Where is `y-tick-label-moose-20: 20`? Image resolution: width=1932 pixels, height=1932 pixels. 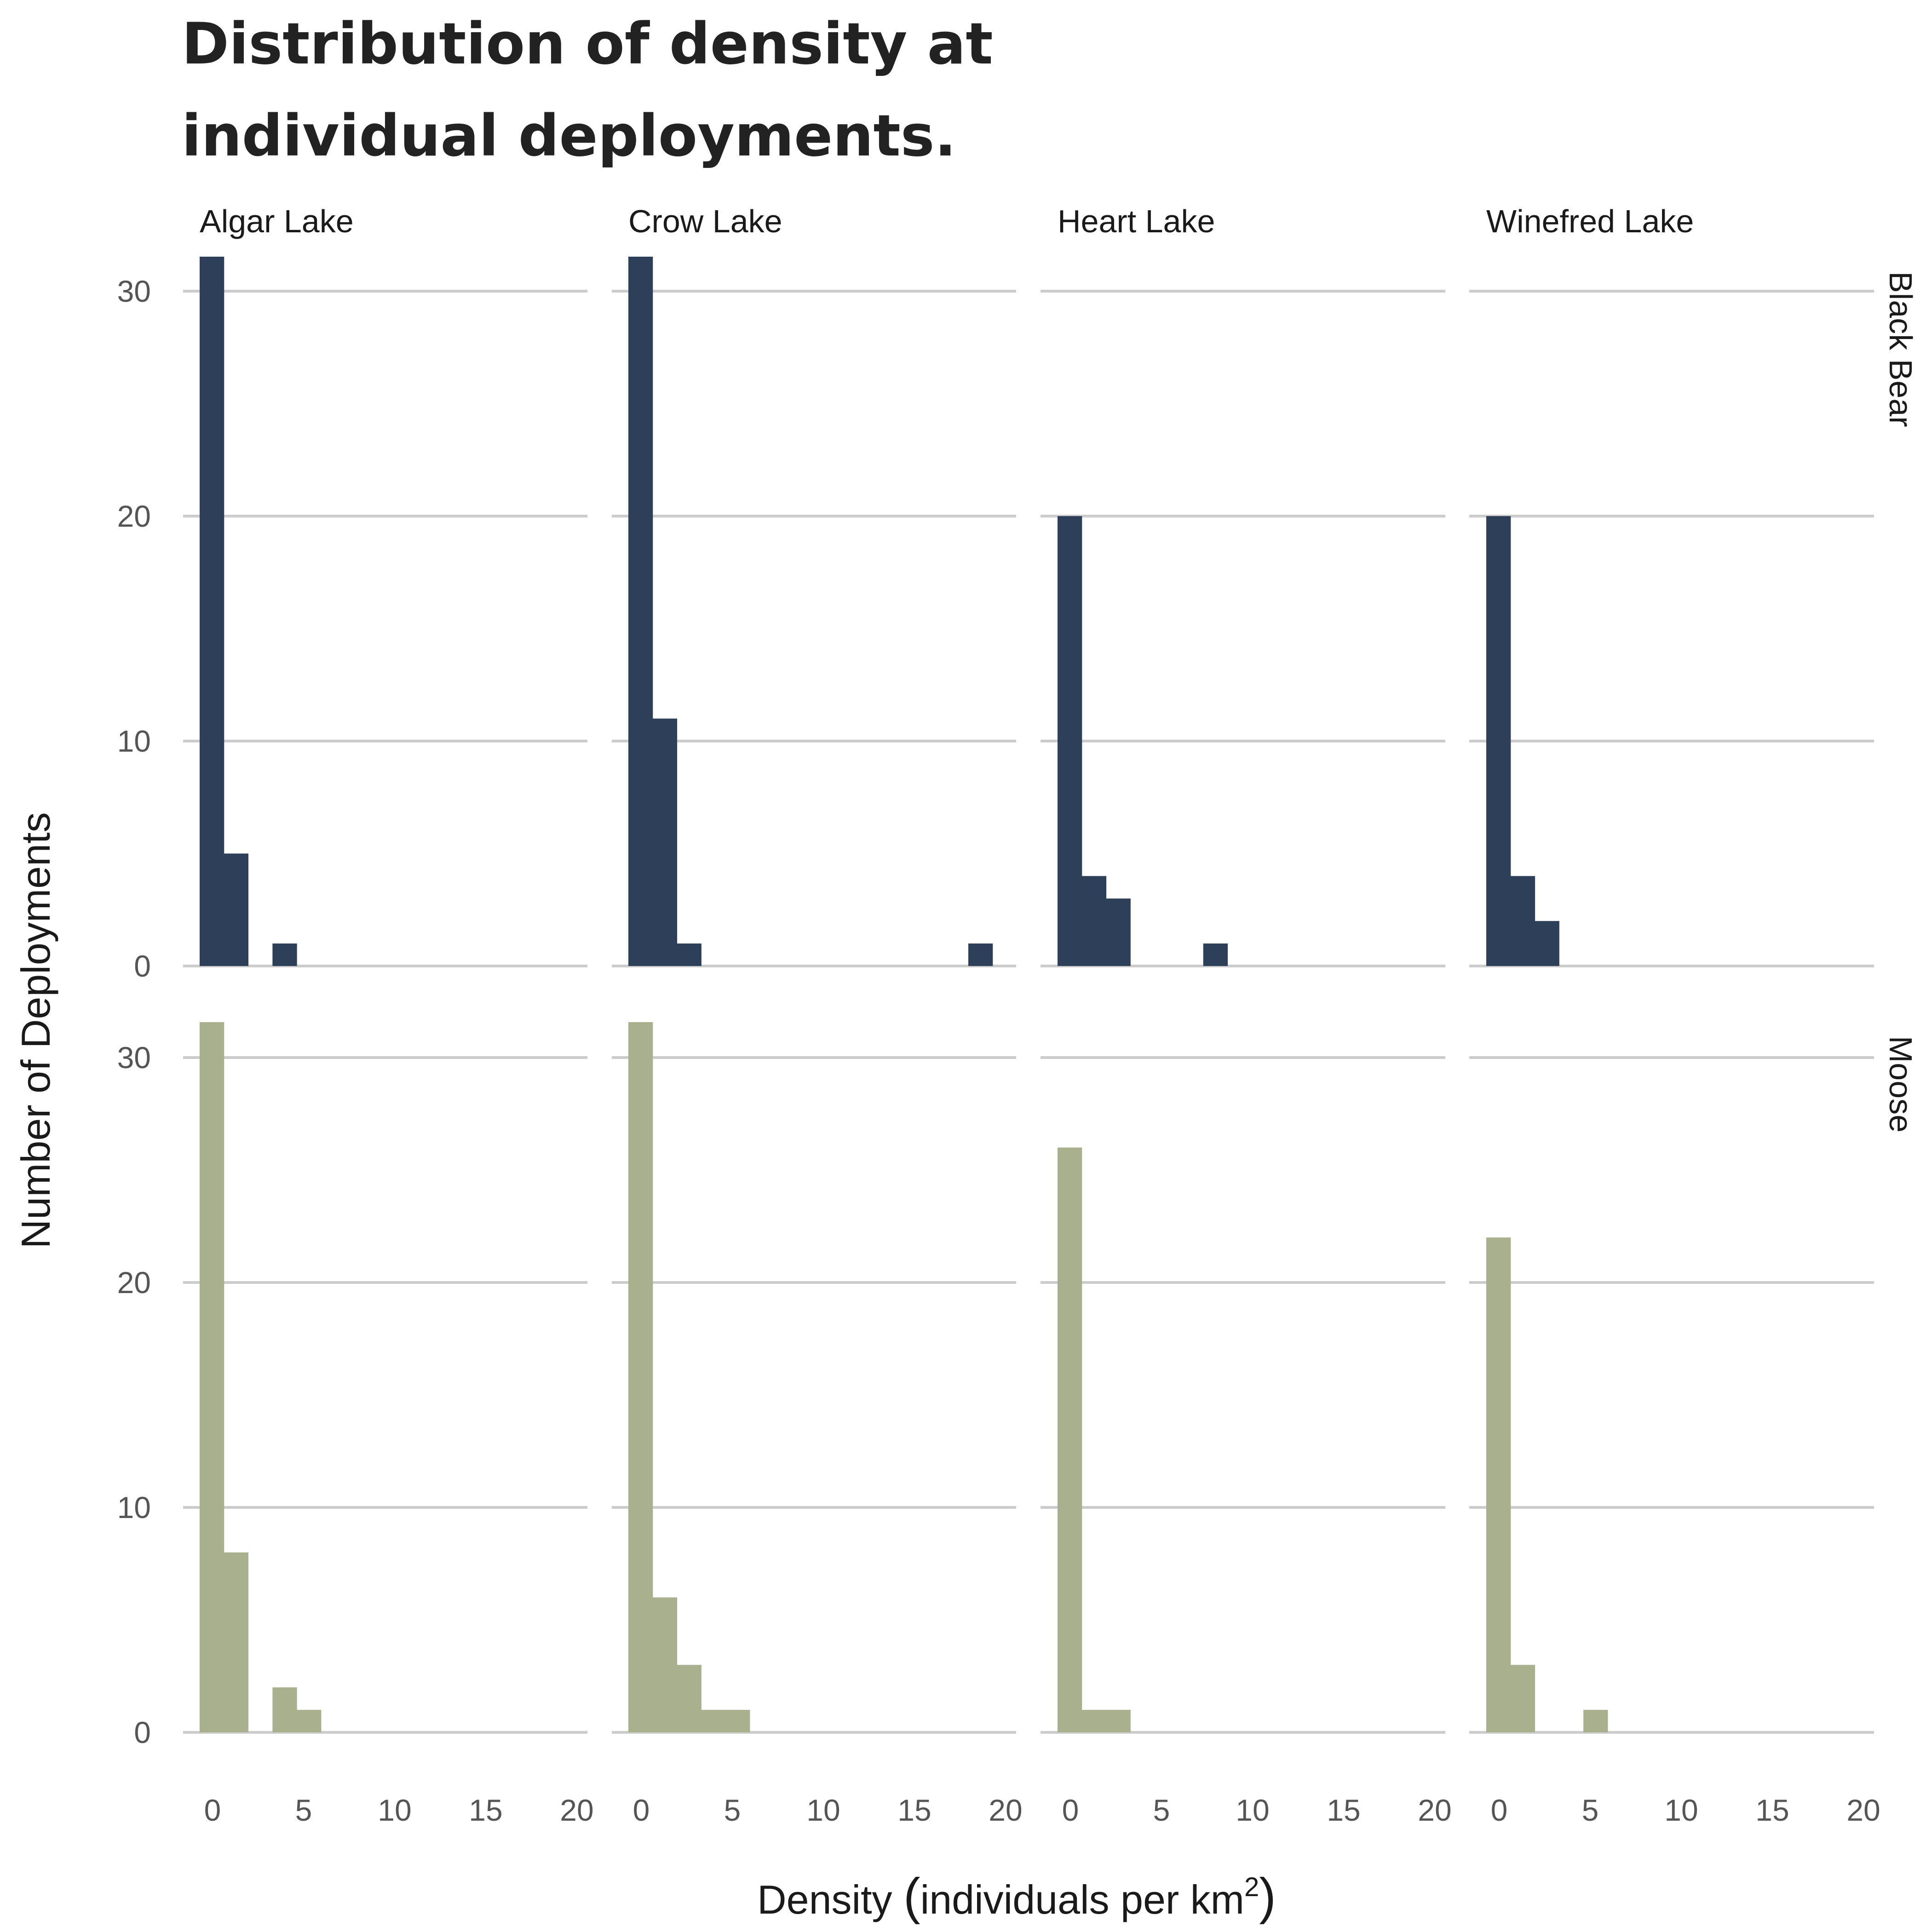 y-tick-label-moose-20: 20 is located at coordinates (134, 1282).